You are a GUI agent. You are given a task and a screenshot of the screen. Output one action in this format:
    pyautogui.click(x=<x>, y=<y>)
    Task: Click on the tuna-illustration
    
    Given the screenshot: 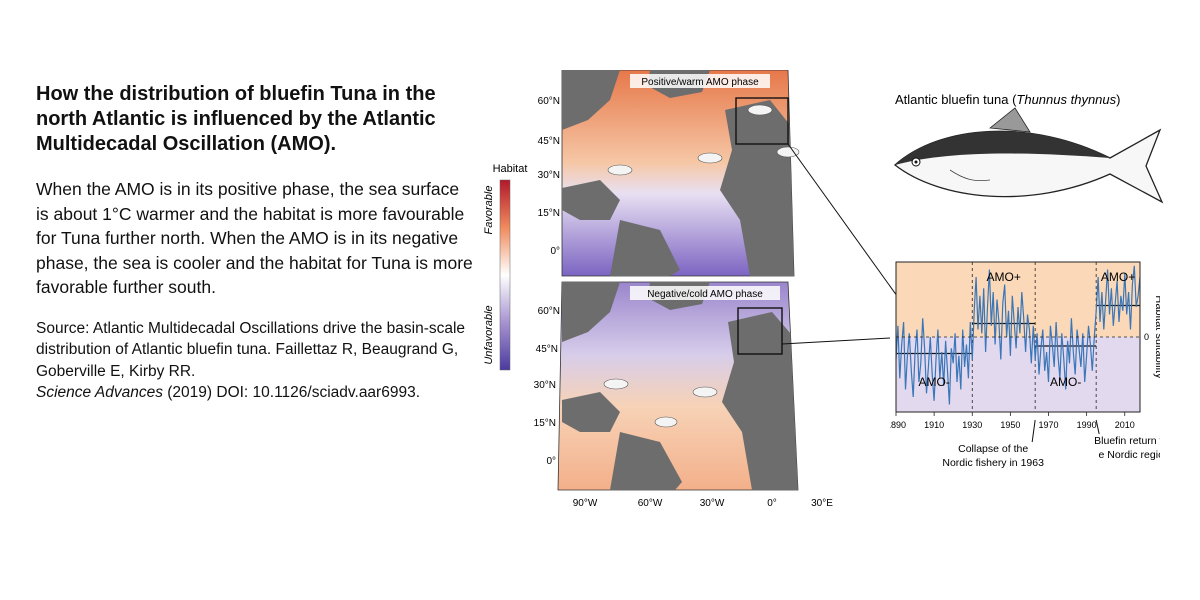 What is the action you would take?
    pyautogui.click(x=1028, y=155)
    